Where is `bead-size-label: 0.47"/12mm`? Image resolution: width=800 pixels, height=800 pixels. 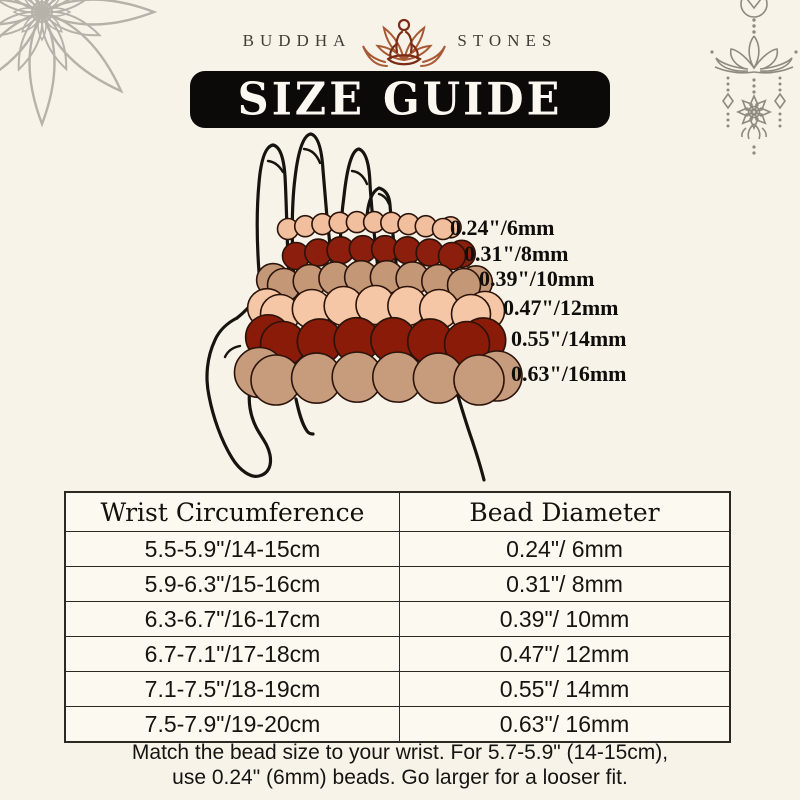 bead-size-label: 0.47"/12mm is located at coordinates (561, 307).